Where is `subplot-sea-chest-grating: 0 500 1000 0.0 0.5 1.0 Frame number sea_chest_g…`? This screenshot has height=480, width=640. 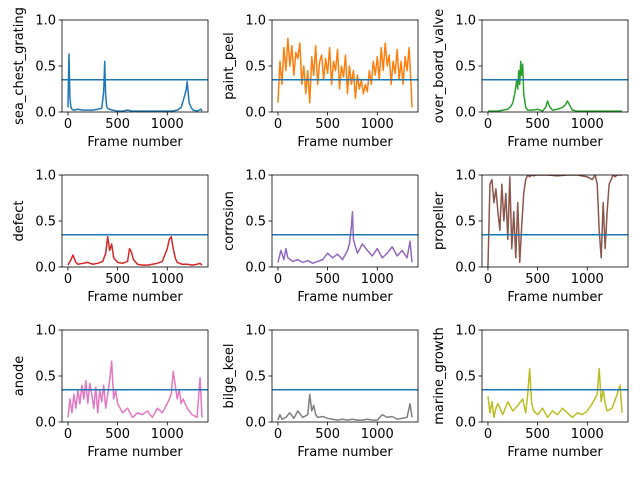 subplot-sea-chest-grating: 0 500 1000 0.0 0.5 1.0 Frame number sea_chest_g… is located at coordinates (110, 78).